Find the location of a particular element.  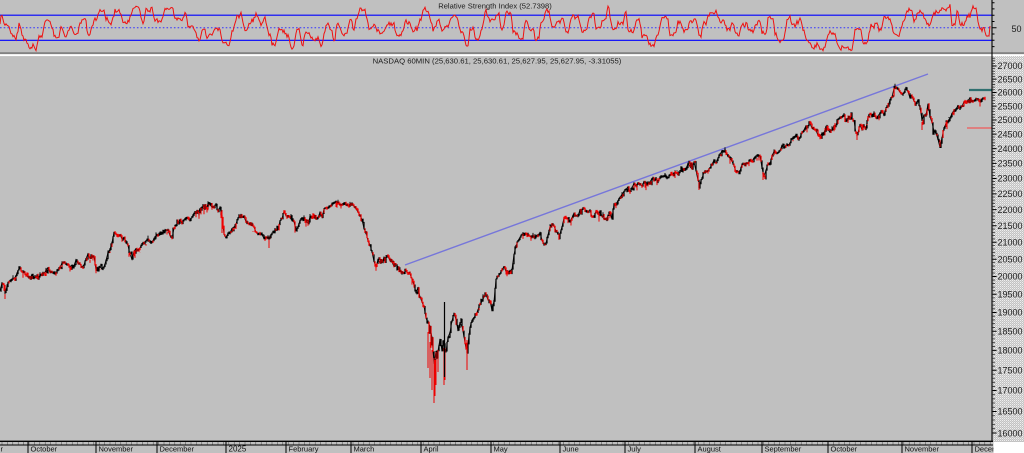

svg-text: 18500 is located at coordinates (1010, 331).